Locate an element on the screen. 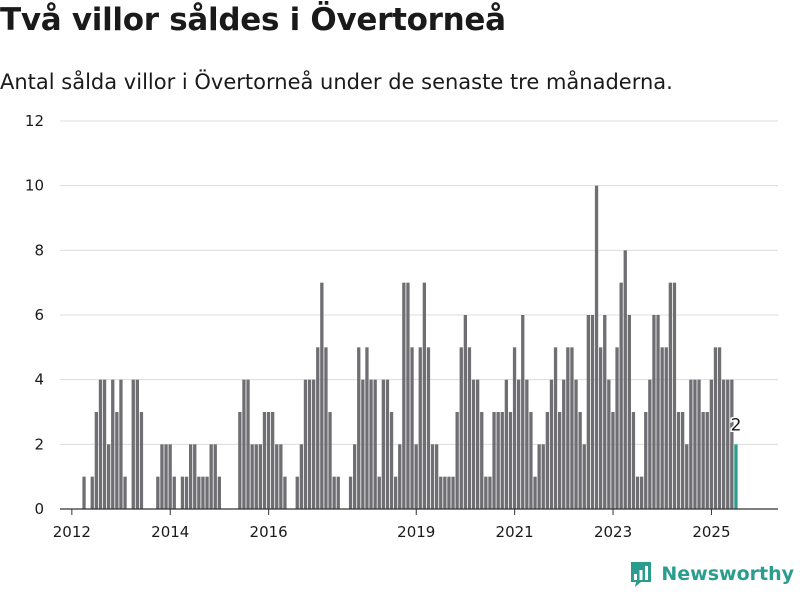 The width and height of the screenshot is (800, 600). y-tick-label: 2 is located at coordinates (39, 444).